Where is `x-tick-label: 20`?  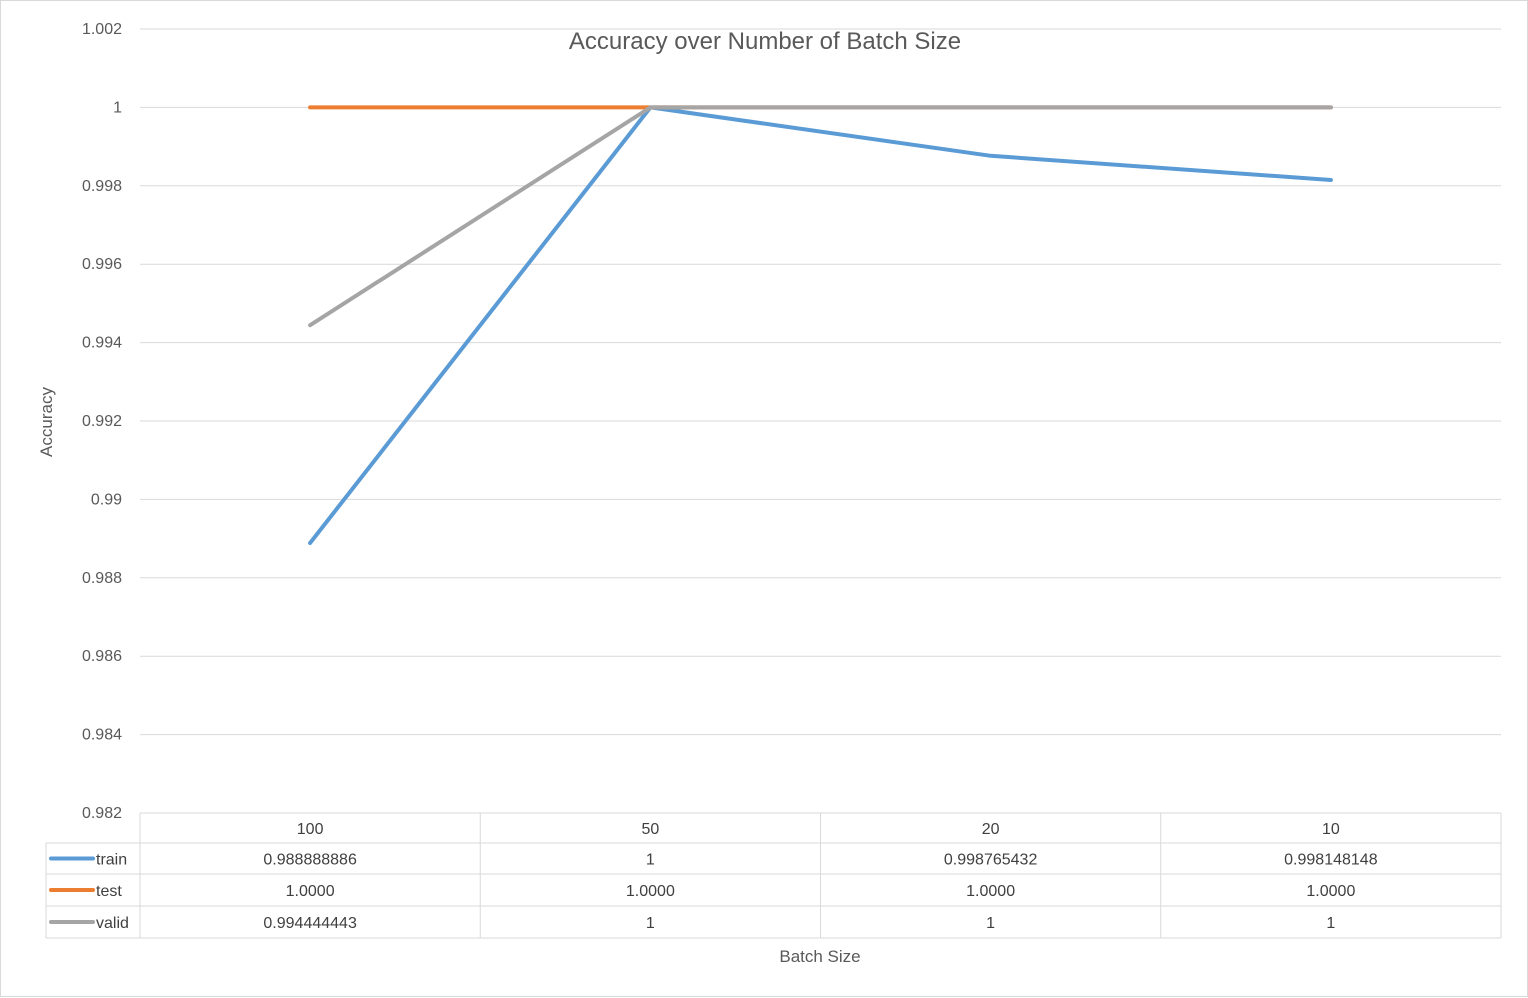 x-tick-label: 20 is located at coordinates (991, 829).